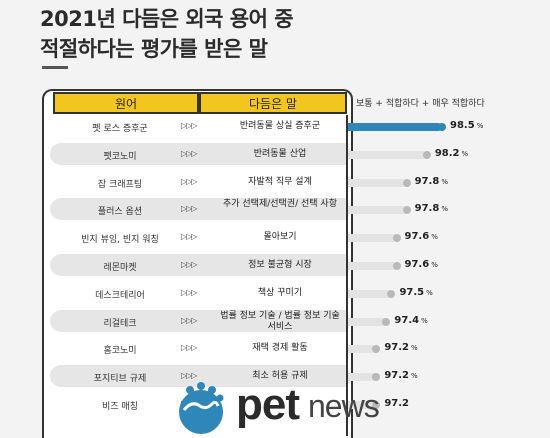 Image resolution: width=550 pixels, height=438 pixels. Describe the element at coordinates (280, 181) in the screenshot. I see `alternative-label: 자발적 직무 설계` at that location.